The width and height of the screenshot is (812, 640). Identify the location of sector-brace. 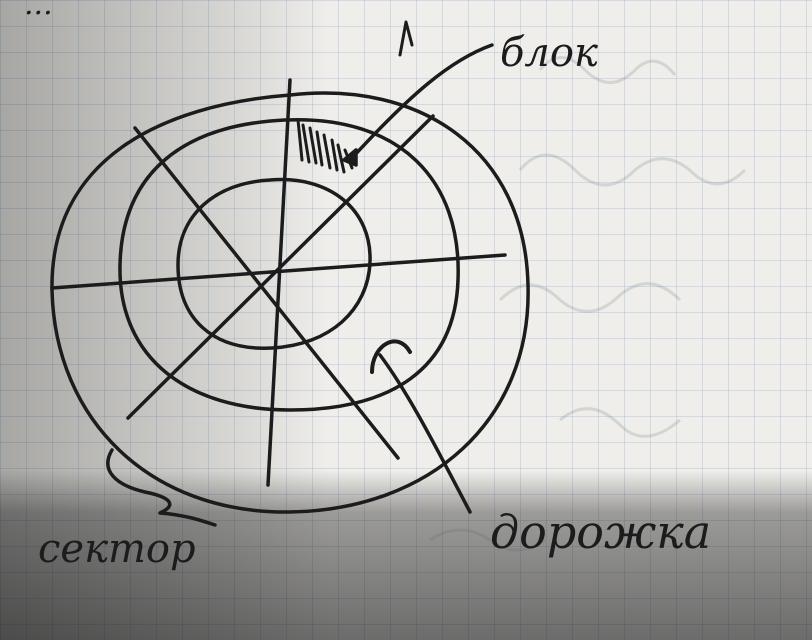
(161, 487).